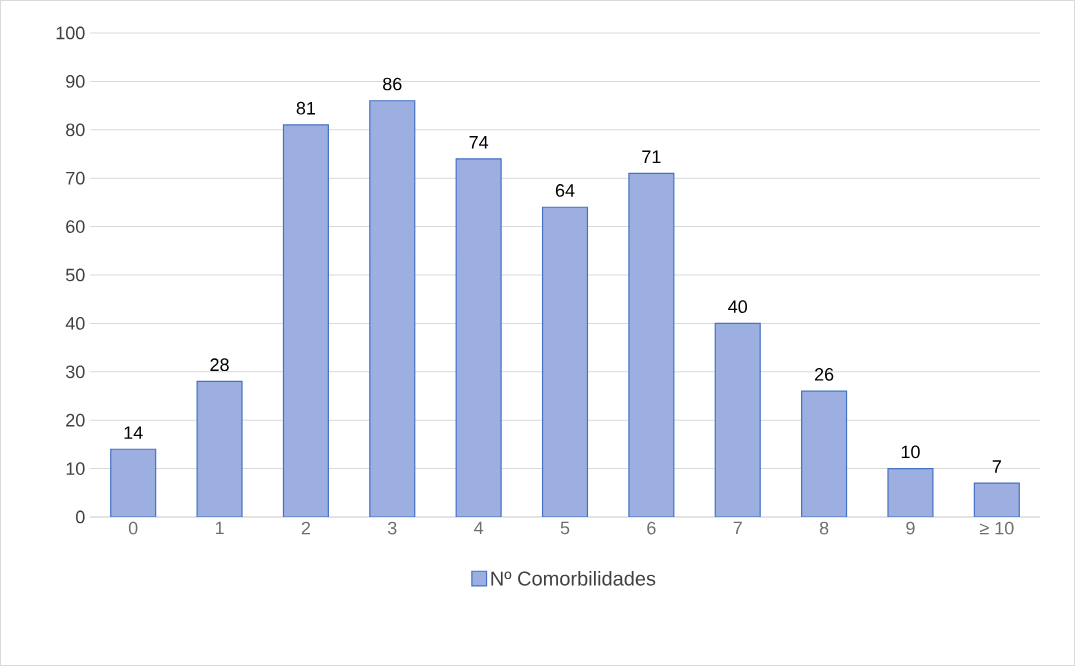  Describe the element at coordinates (75, 323) in the screenshot. I see `y-tick-label: 40` at that location.